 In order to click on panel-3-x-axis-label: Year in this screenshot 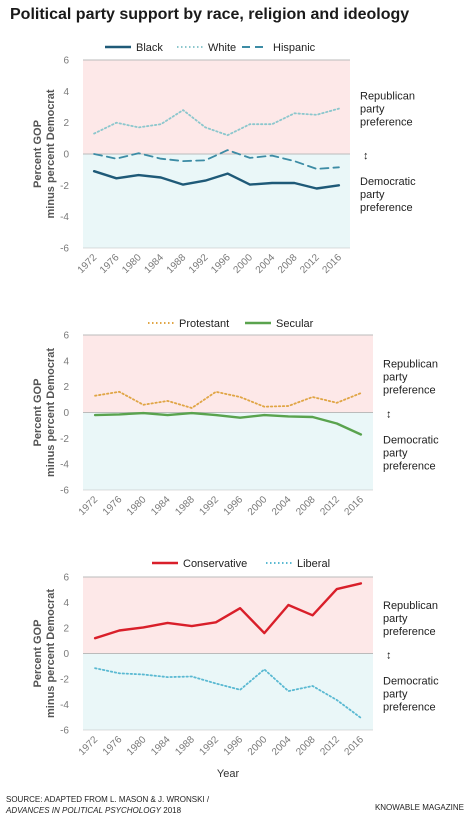, I will do `click(228, 774)`.